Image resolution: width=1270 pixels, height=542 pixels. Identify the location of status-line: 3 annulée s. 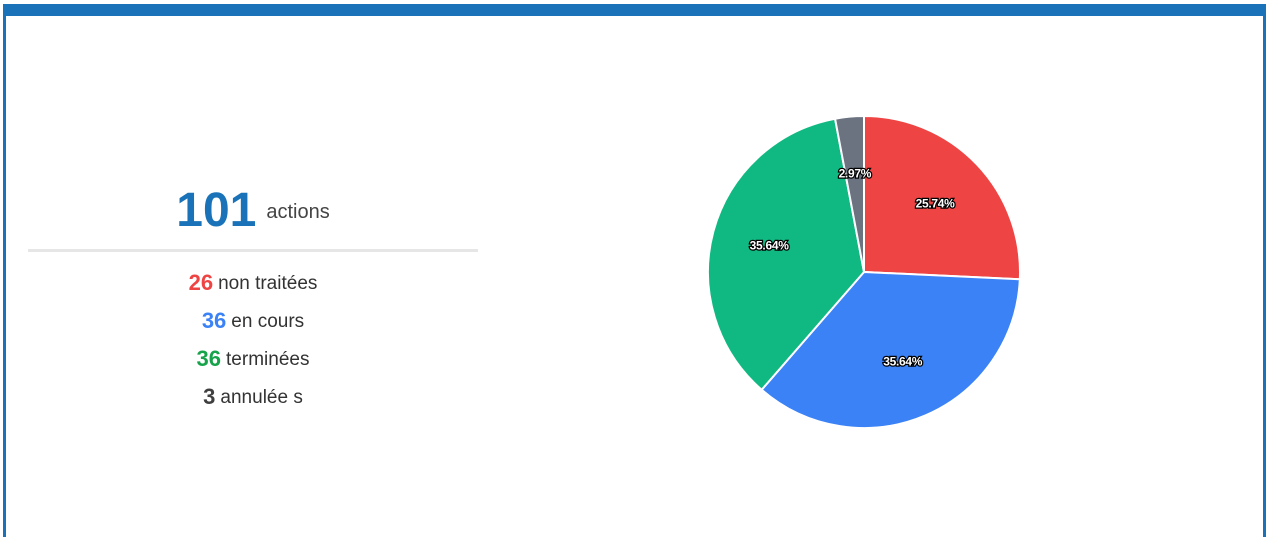
(253, 396).